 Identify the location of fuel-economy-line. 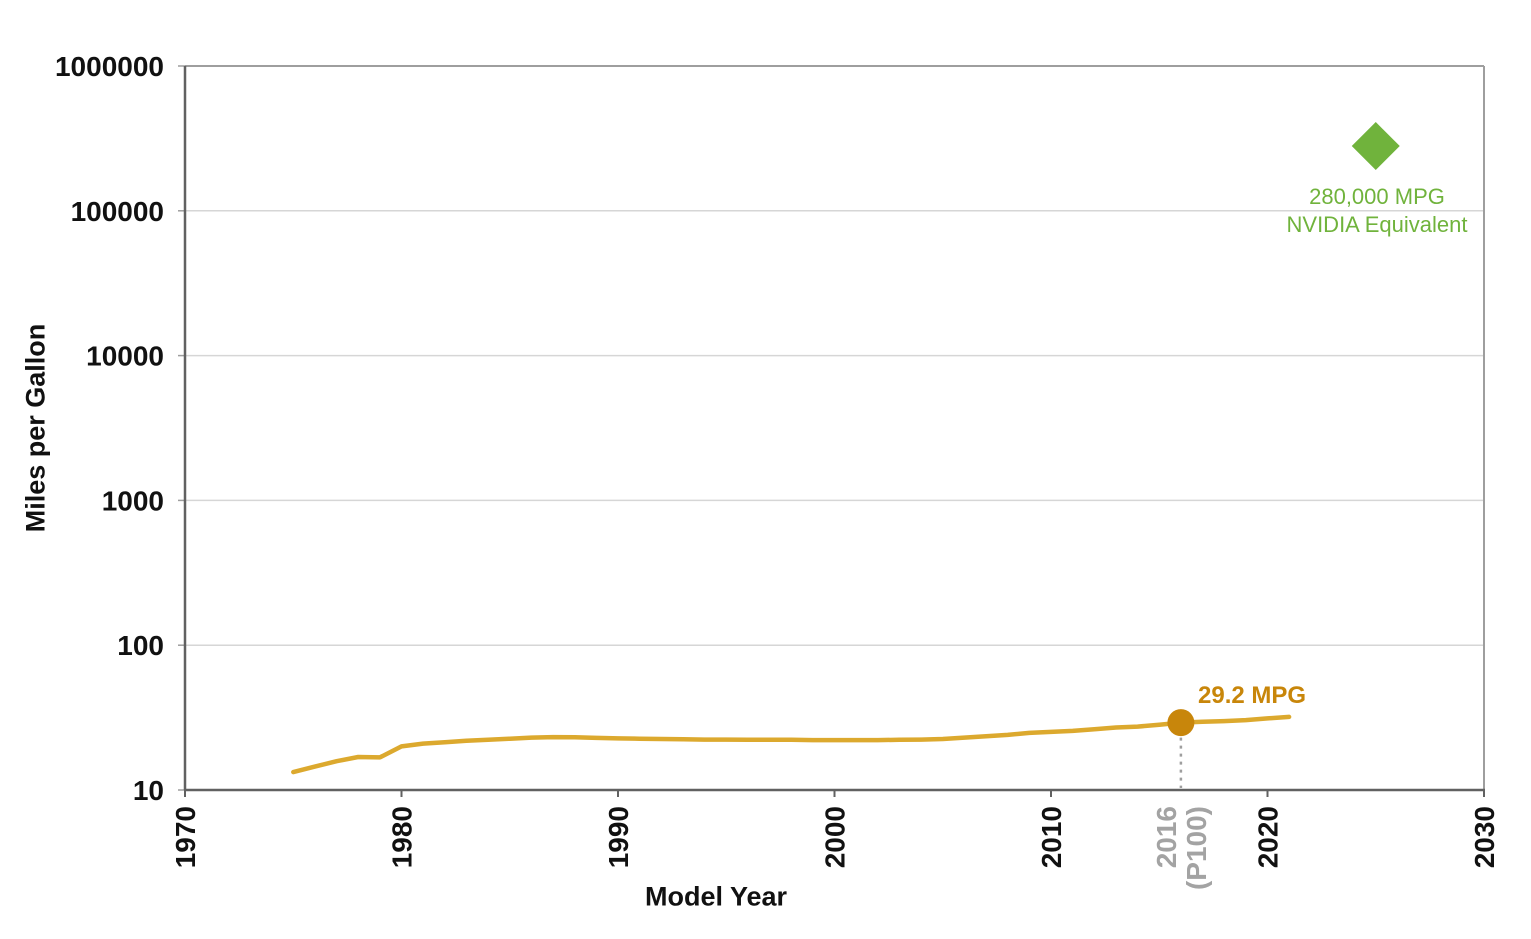
(791, 744).